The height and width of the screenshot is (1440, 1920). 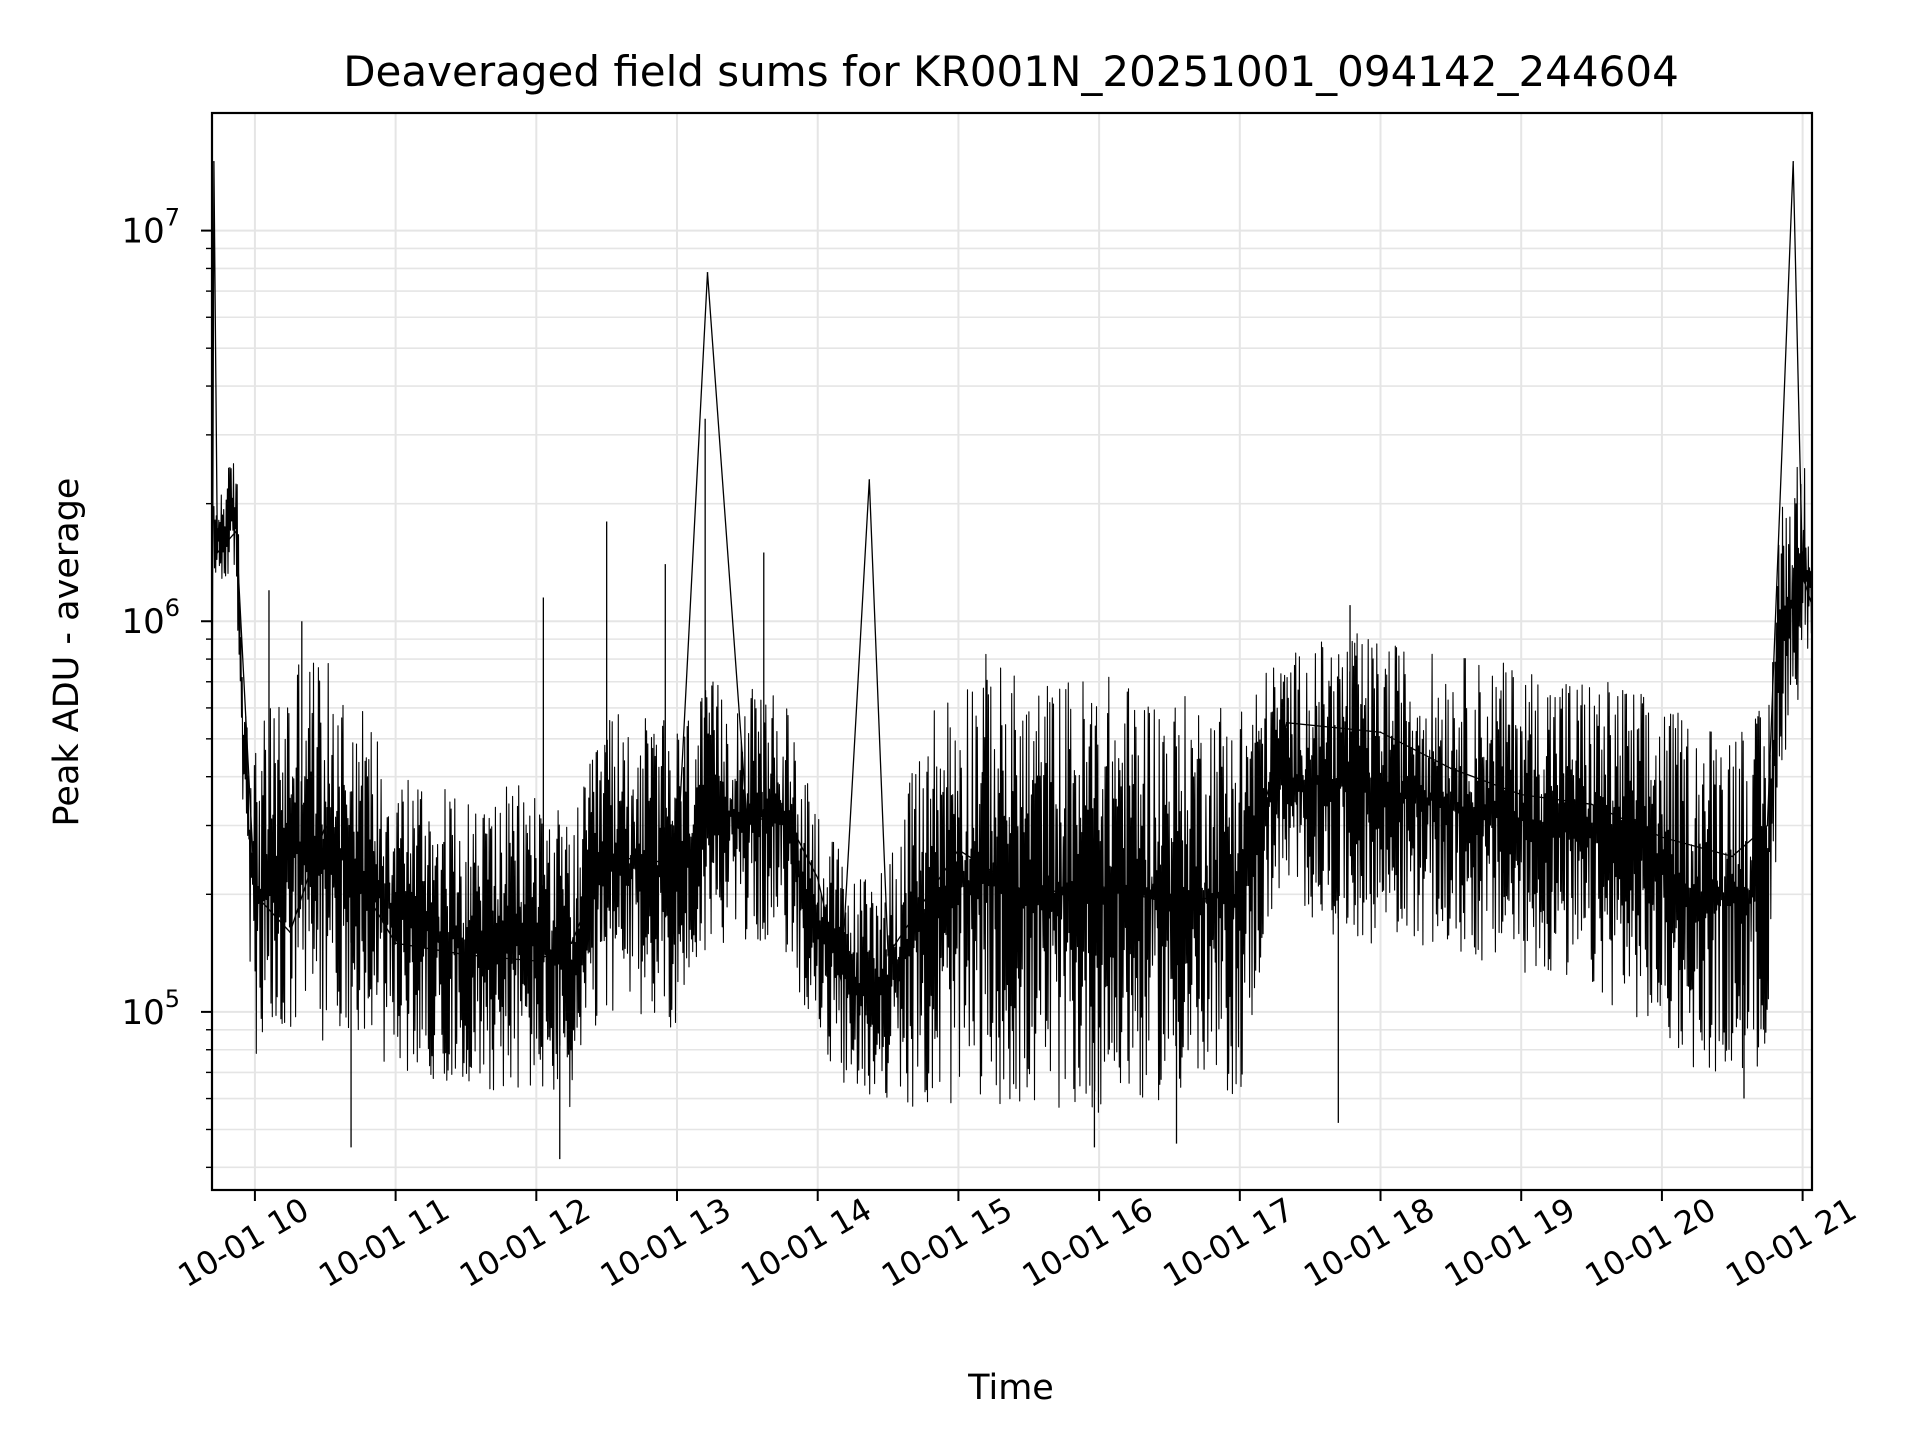 What do you see at coordinates (1010, 1388) in the screenshot?
I see `x-axis-label: Time` at bounding box center [1010, 1388].